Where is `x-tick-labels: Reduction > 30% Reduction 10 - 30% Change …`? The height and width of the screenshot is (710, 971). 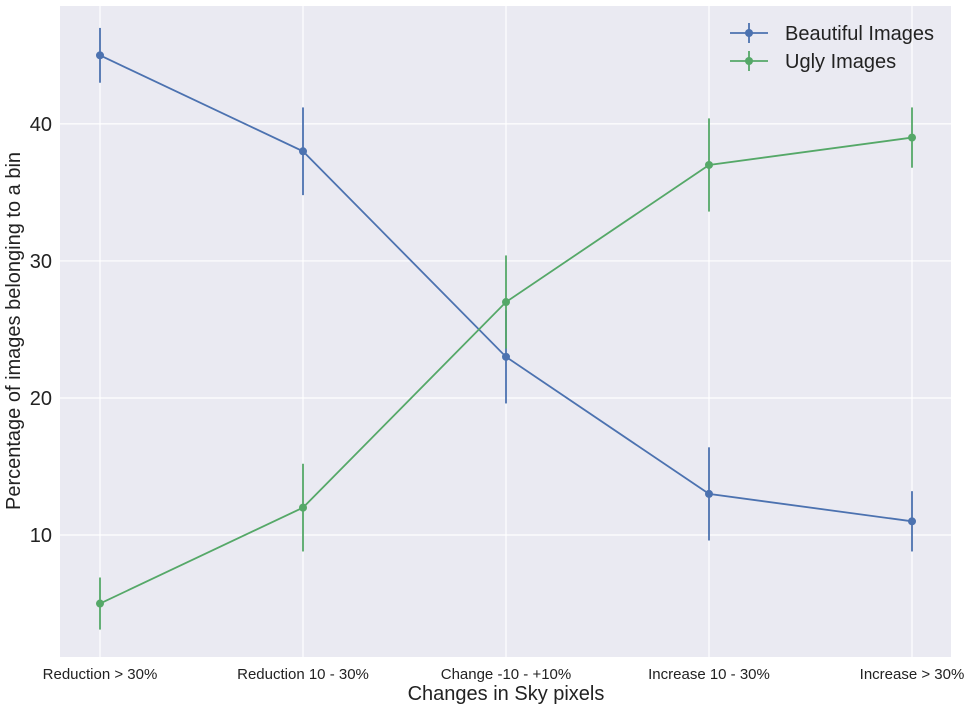
x-tick-labels: Reduction > 30% Reduction 10 - 30% Change … is located at coordinates (504, 674).